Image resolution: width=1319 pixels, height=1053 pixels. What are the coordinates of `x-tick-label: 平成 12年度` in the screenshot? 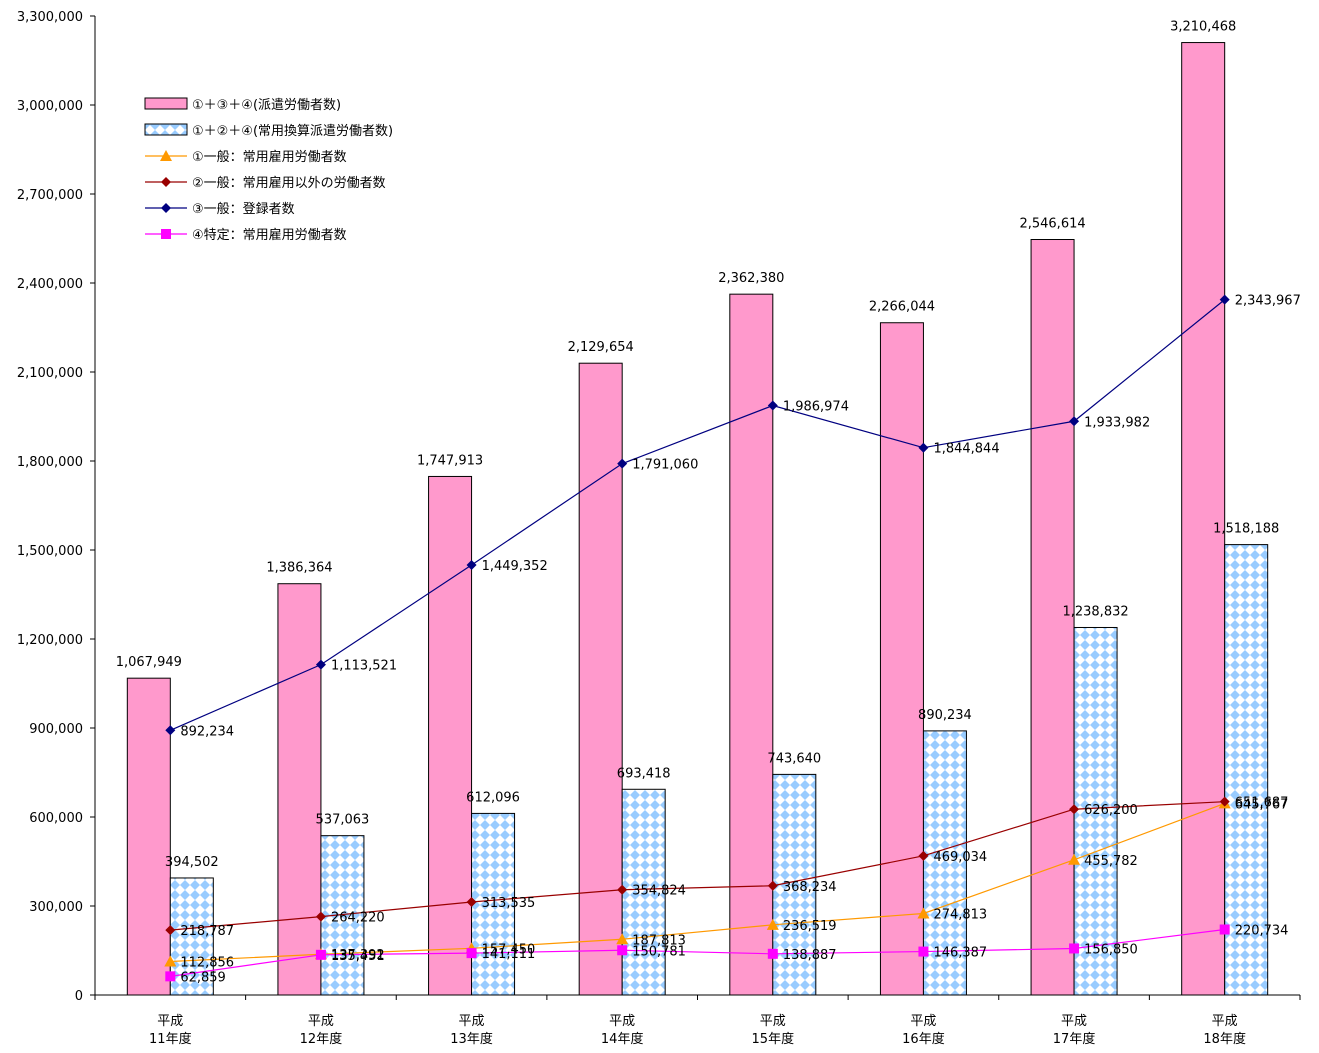 It's located at (321, 1030).